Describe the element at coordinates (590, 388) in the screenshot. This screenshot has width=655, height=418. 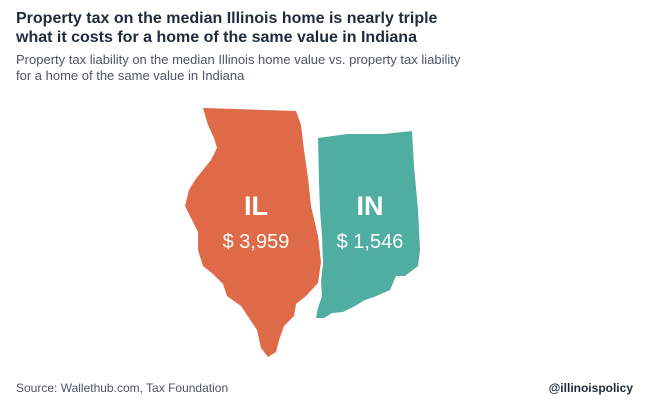
I see `social-handle: @illinoispolicy` at that location.